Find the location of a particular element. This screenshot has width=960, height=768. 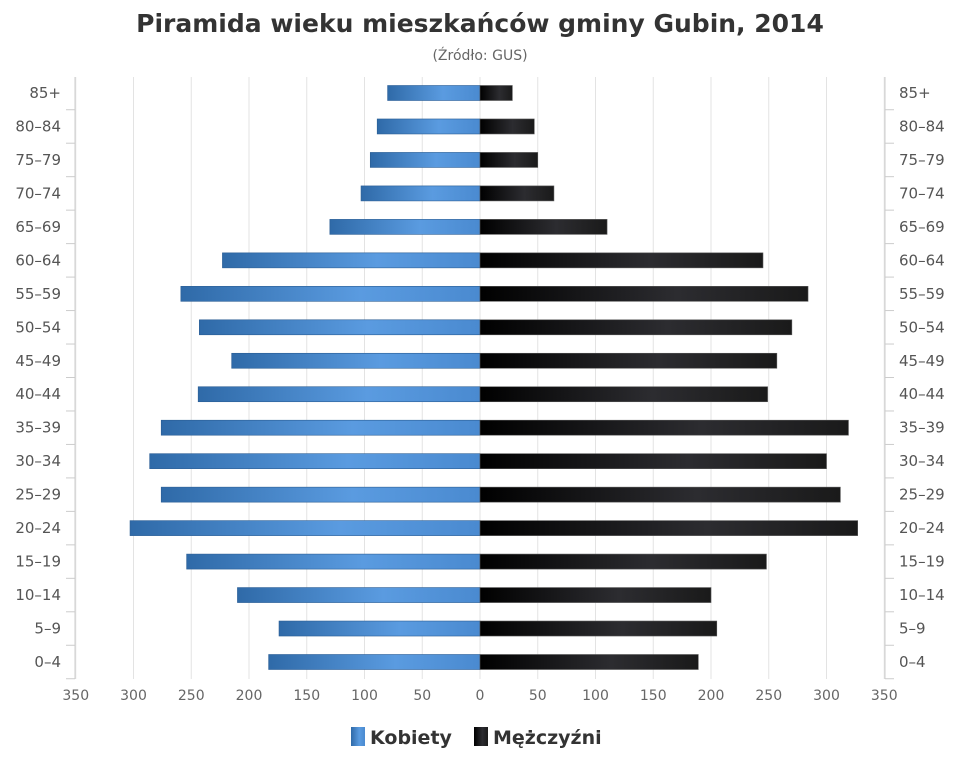

category-label-left: 50–54 is located at coordinates (38, 327).